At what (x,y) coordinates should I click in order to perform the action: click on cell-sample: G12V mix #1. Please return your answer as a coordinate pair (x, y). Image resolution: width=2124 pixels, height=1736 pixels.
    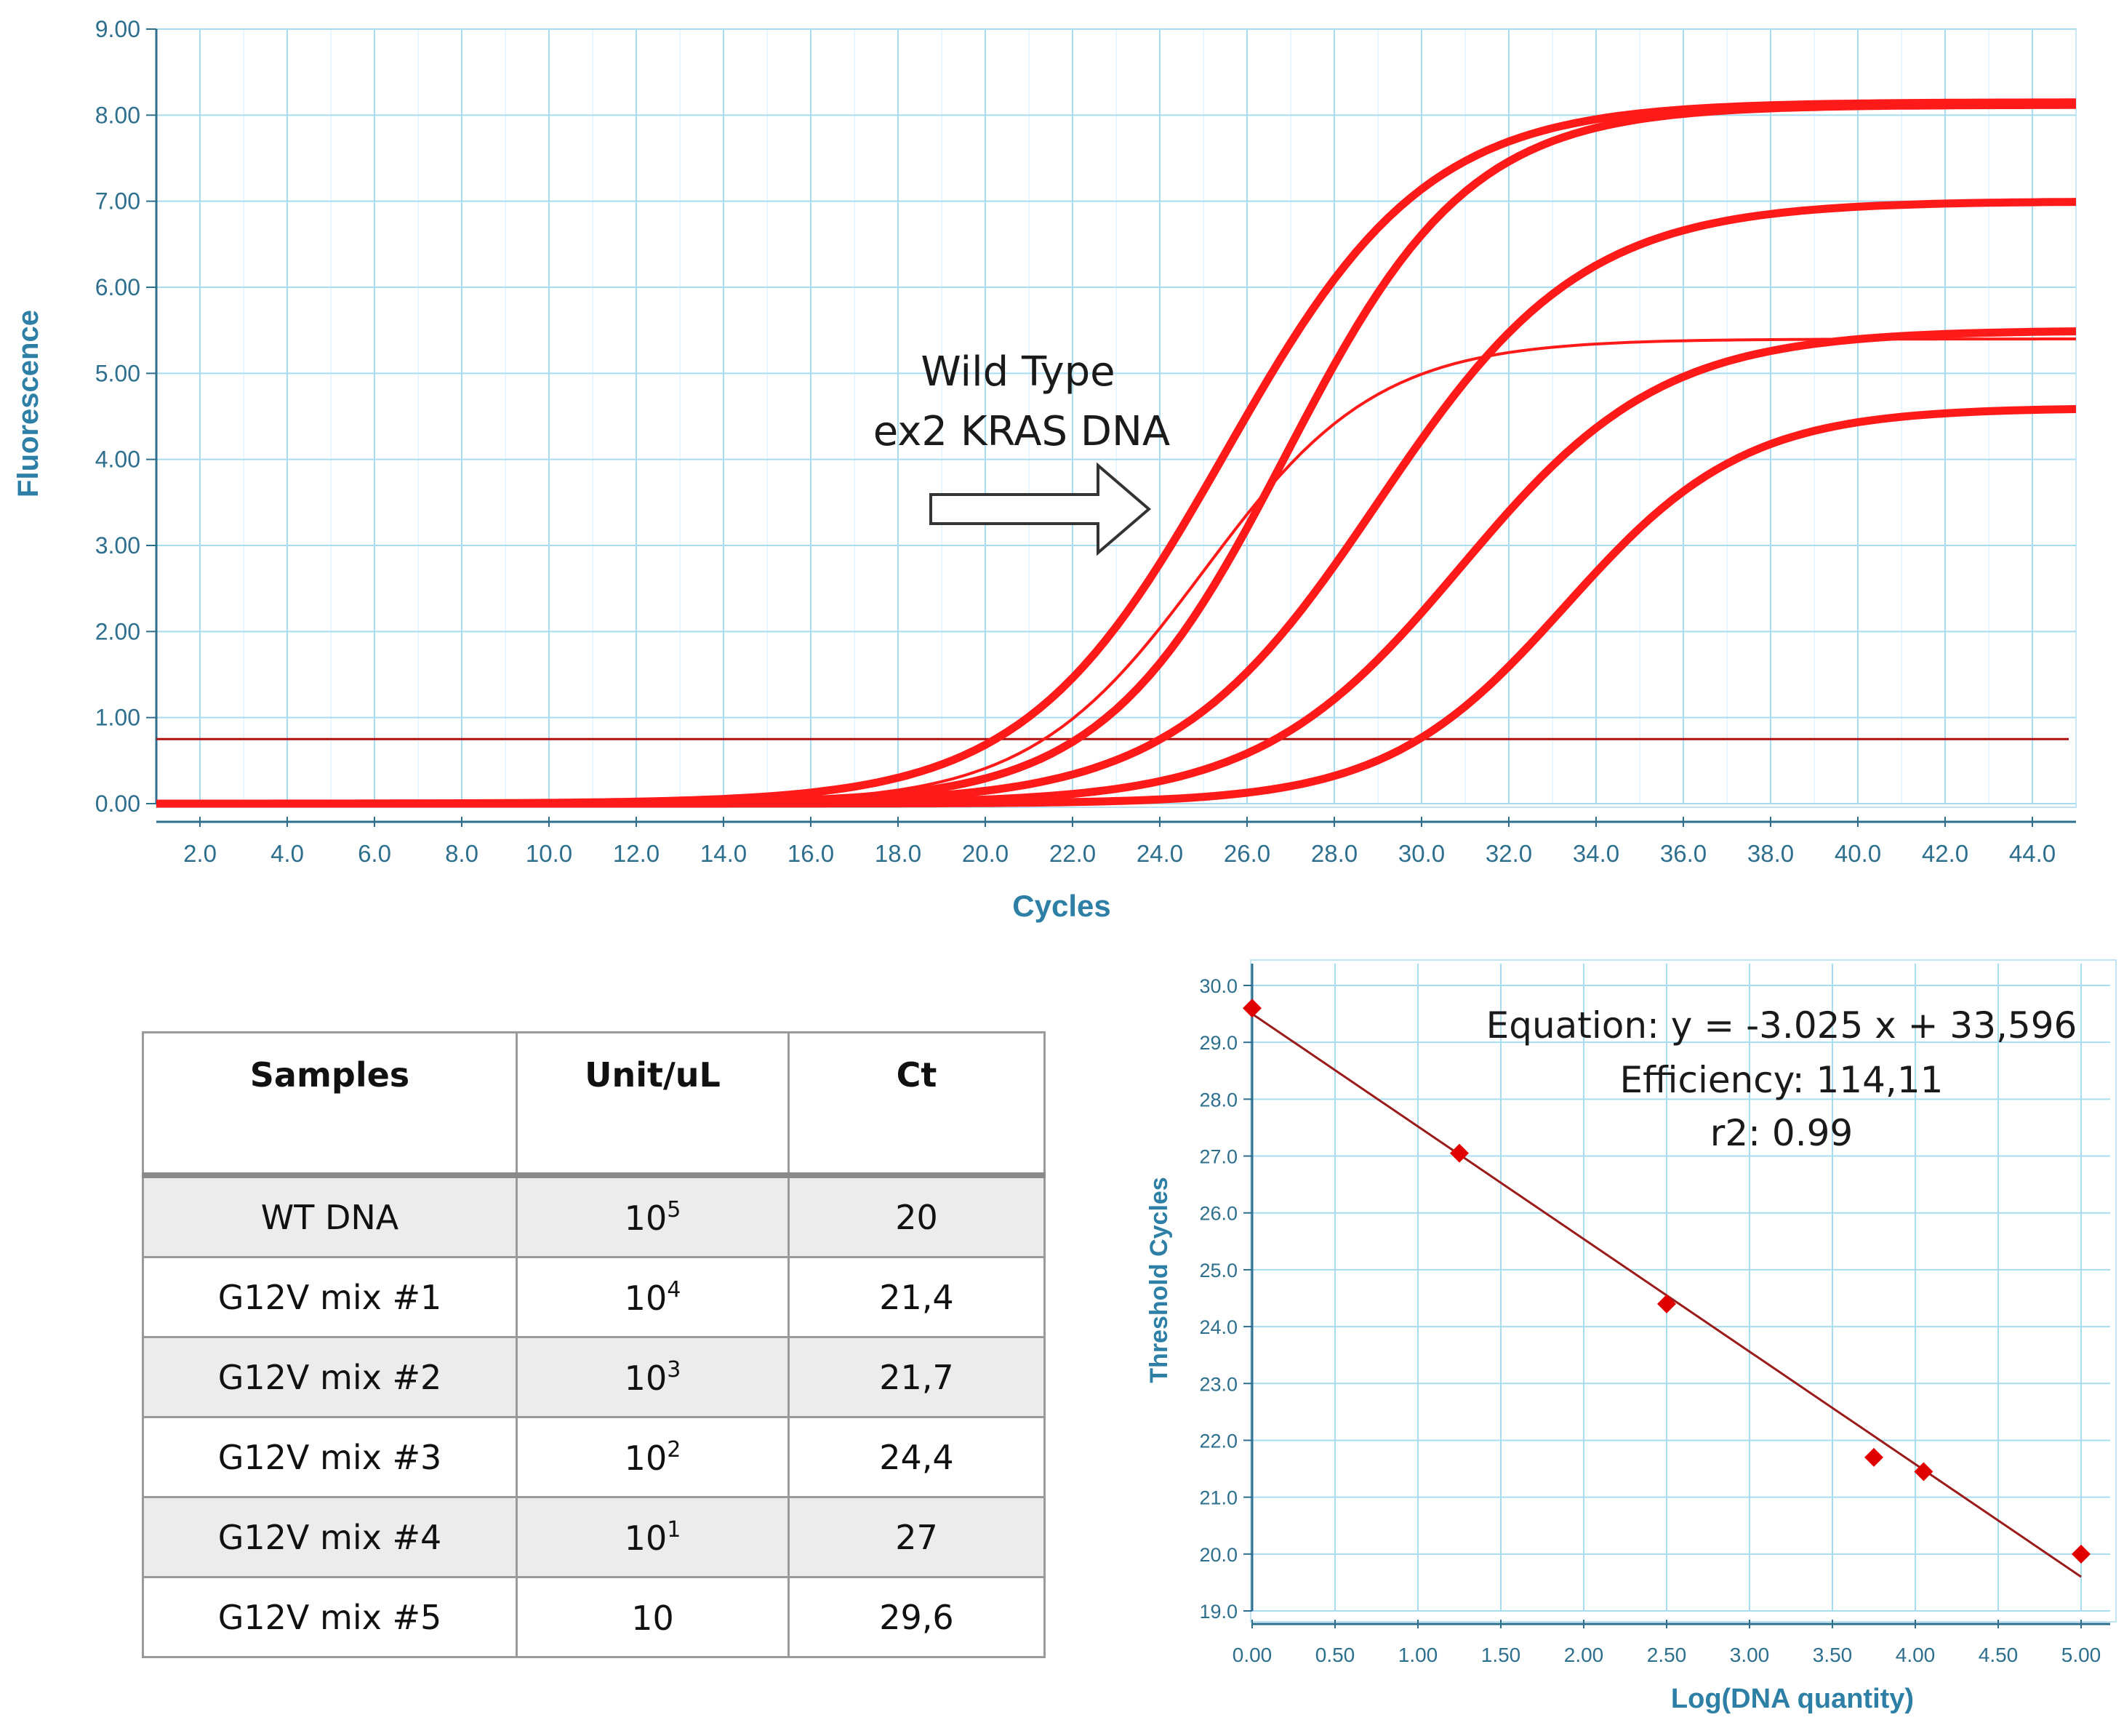
    Looking at the image, I should click on (330, 1297).